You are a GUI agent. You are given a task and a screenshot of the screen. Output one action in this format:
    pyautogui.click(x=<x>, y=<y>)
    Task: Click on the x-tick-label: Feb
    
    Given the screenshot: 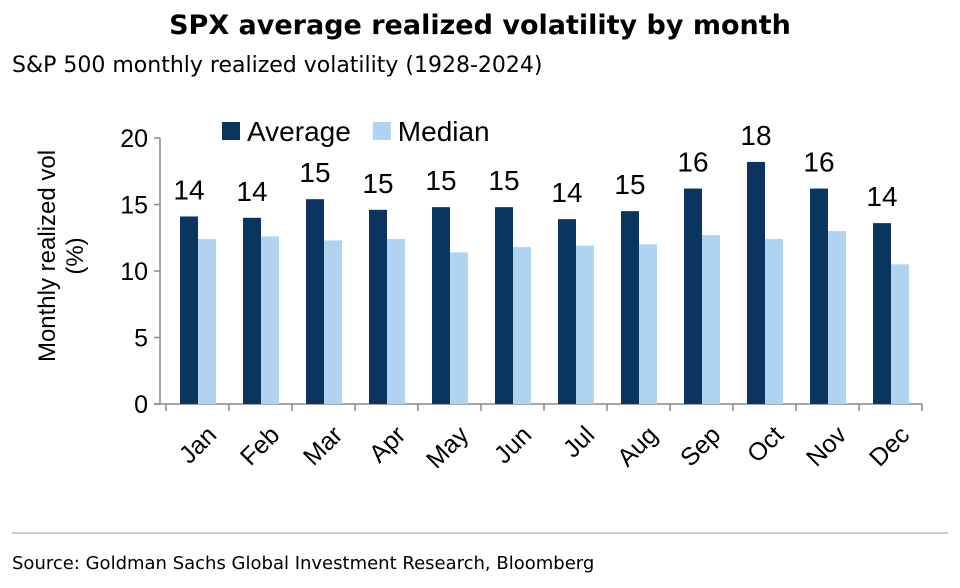 What is the action you would take?
    pyautogui.click(x=260, y=446)
    